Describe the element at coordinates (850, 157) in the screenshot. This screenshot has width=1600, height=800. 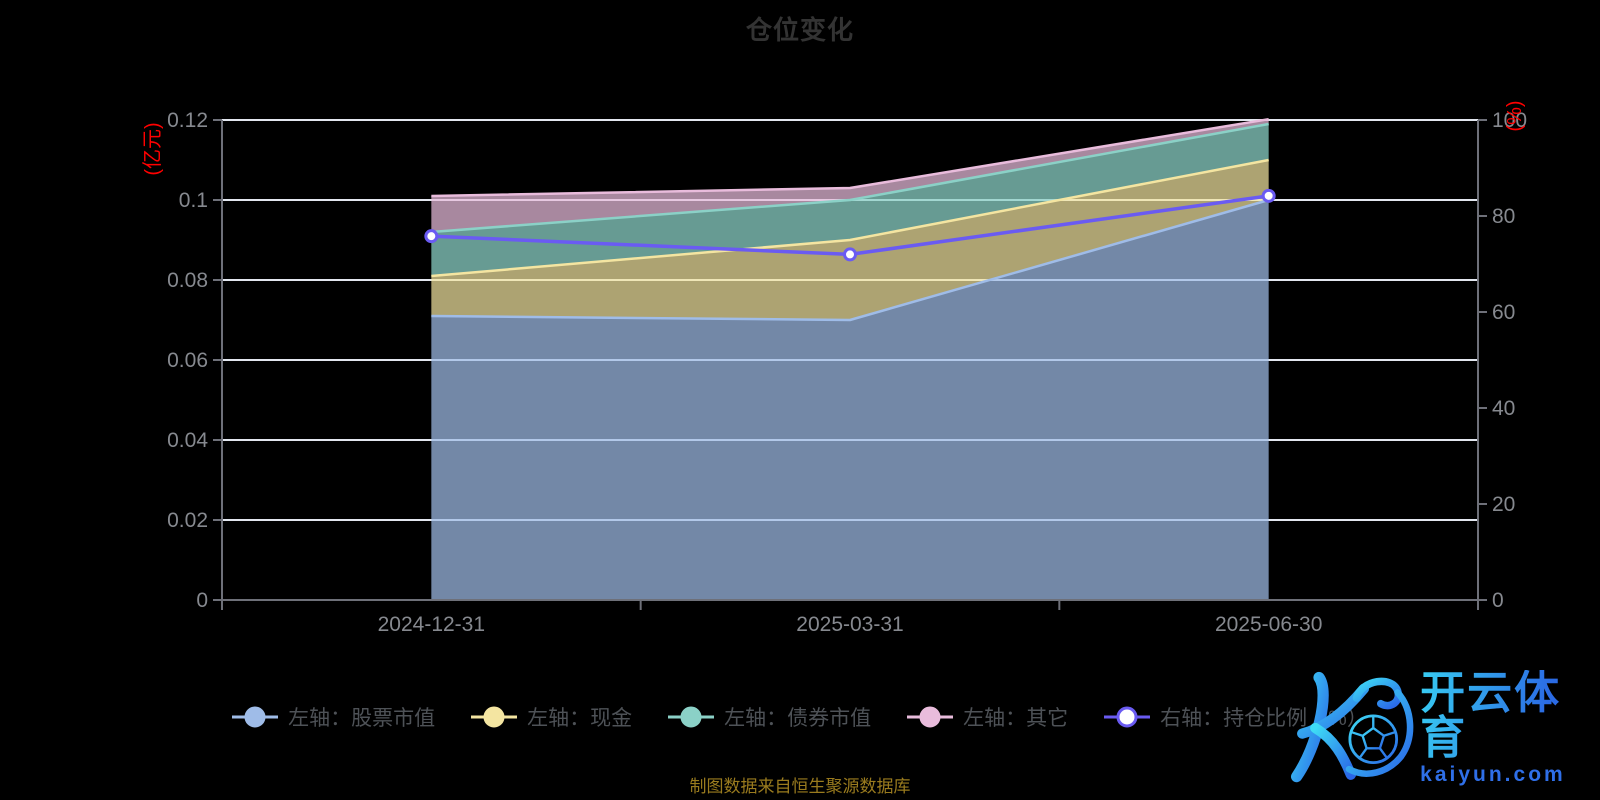
I see `area-border-other` at that location.